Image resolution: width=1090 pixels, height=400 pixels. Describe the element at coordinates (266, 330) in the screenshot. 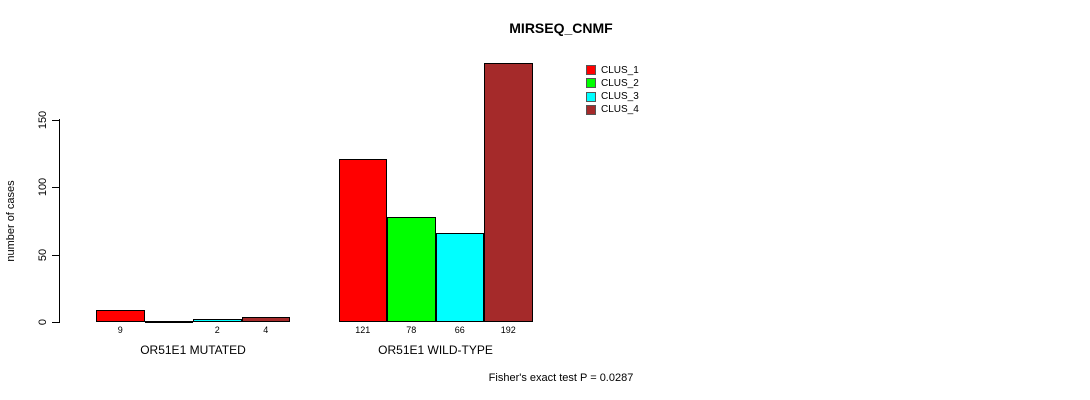

I see `bar-value-label: 4` at that location.